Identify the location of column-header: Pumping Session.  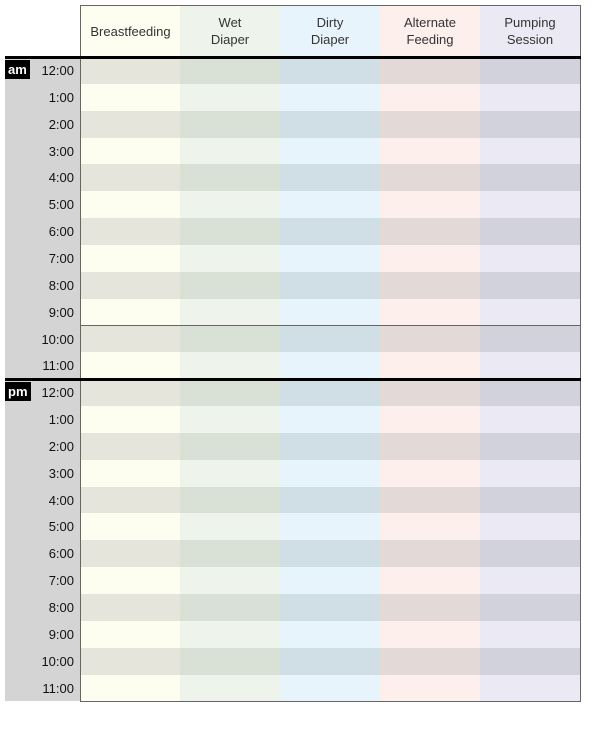
(530, 31).